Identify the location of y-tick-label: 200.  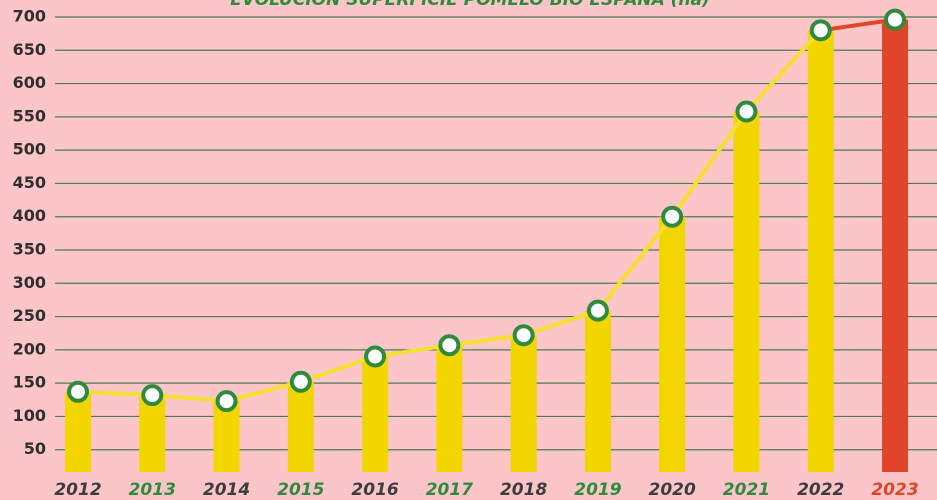
(29, 348).